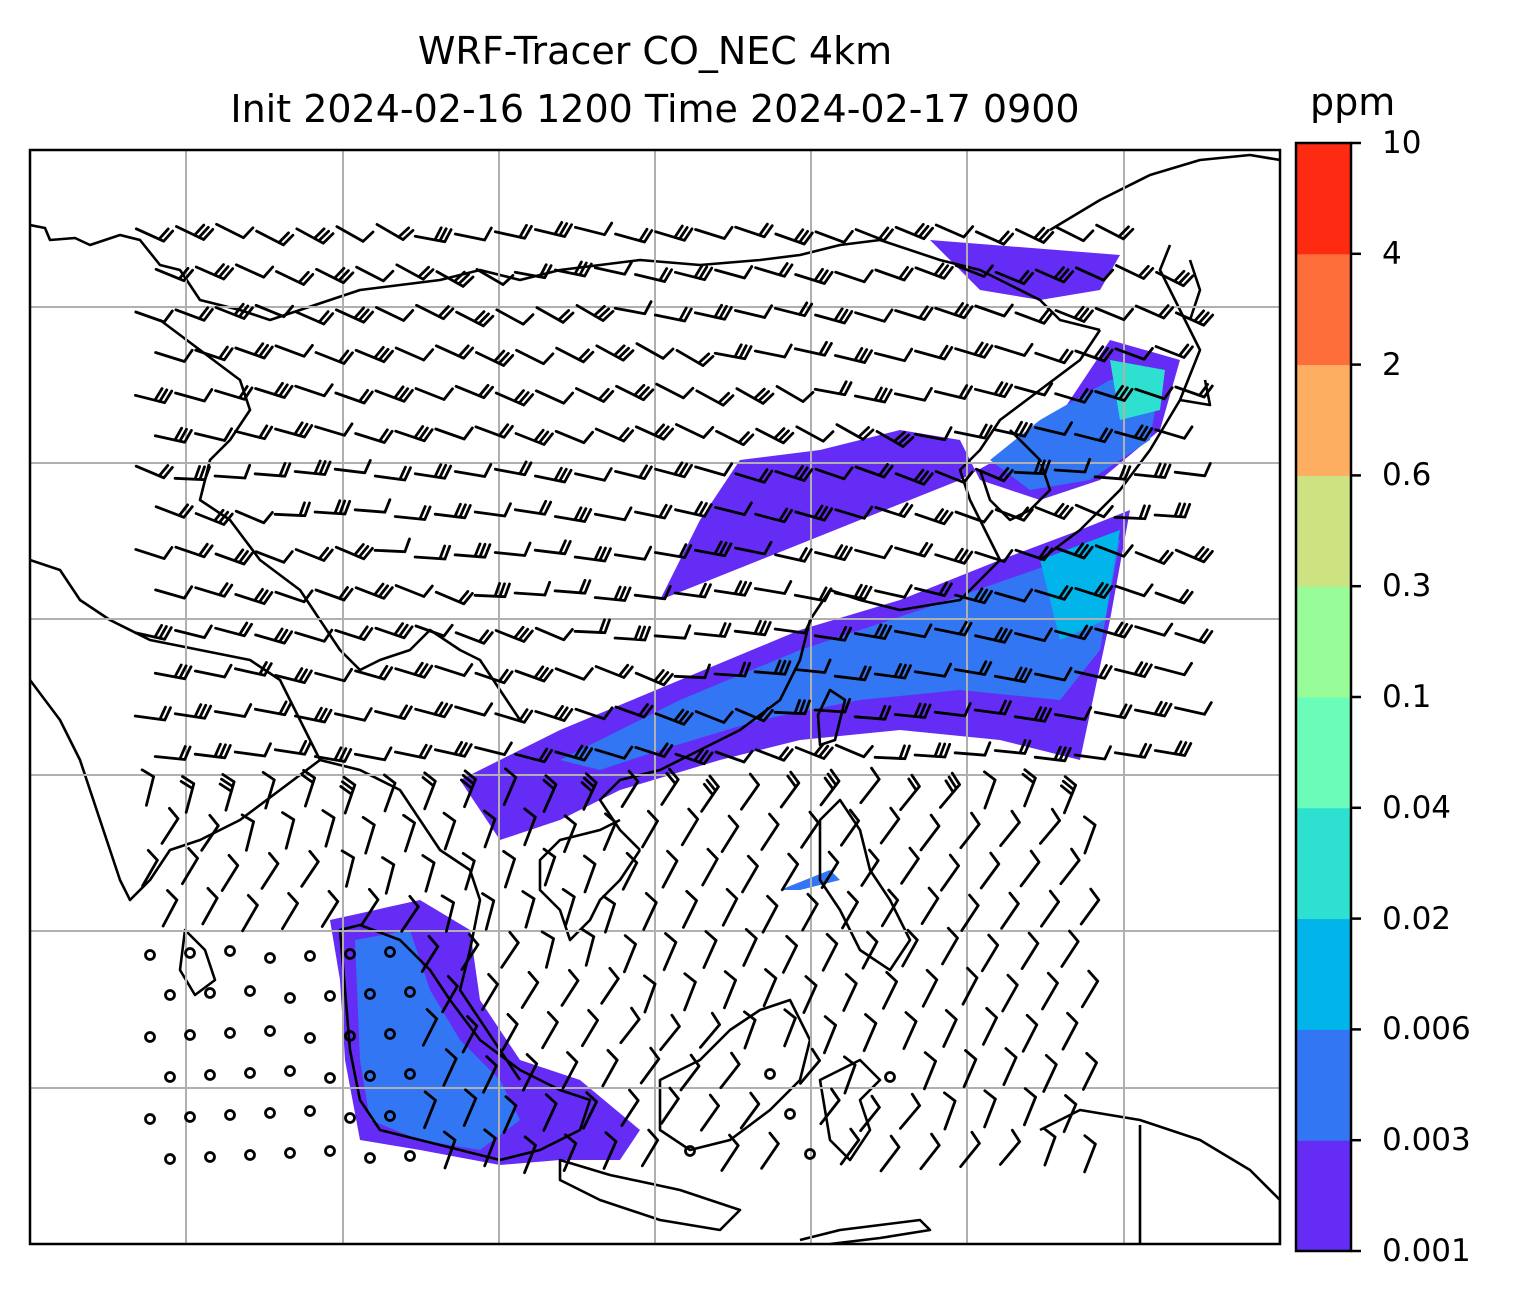  What do you see at coordinates (1402, 143) in the screenshot?
I see `colorbar-tick-label: 10` at bounding box center [1402, 143].